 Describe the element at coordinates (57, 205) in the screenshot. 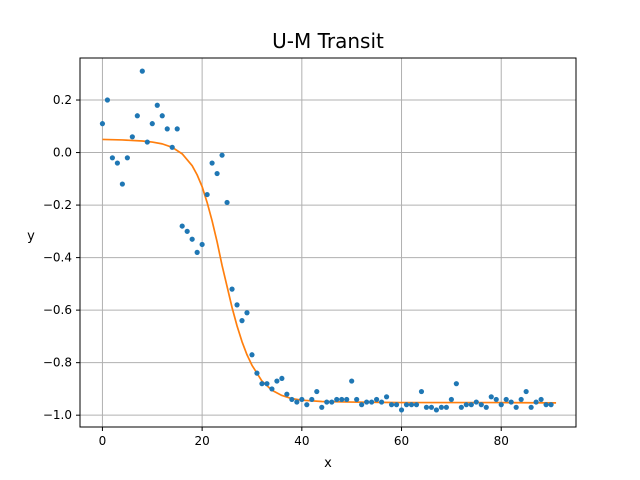

I see `y-tick-label: −0.2` at that location.